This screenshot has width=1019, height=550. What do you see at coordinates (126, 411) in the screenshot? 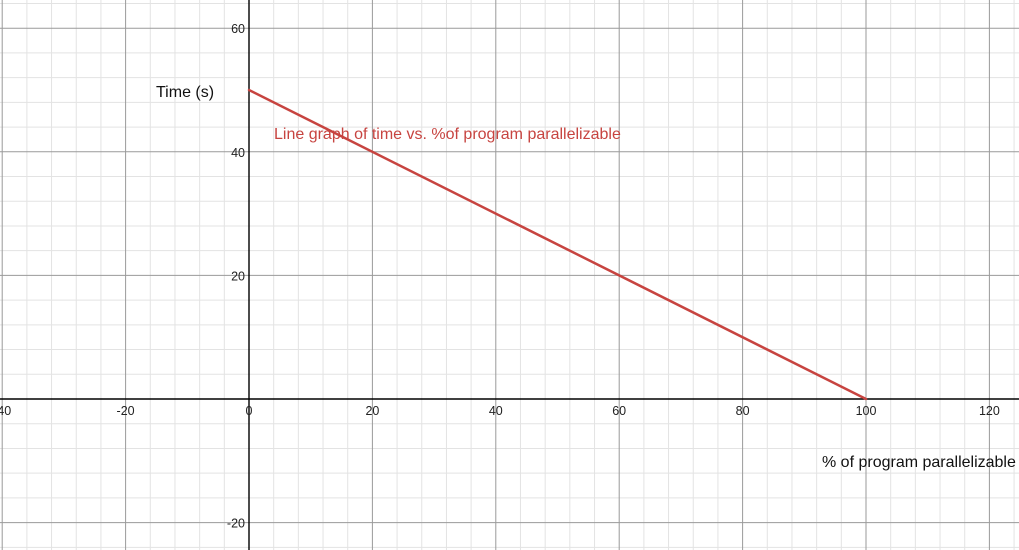
I see `x-tick-label: -20` at bounding box center [126, 411].